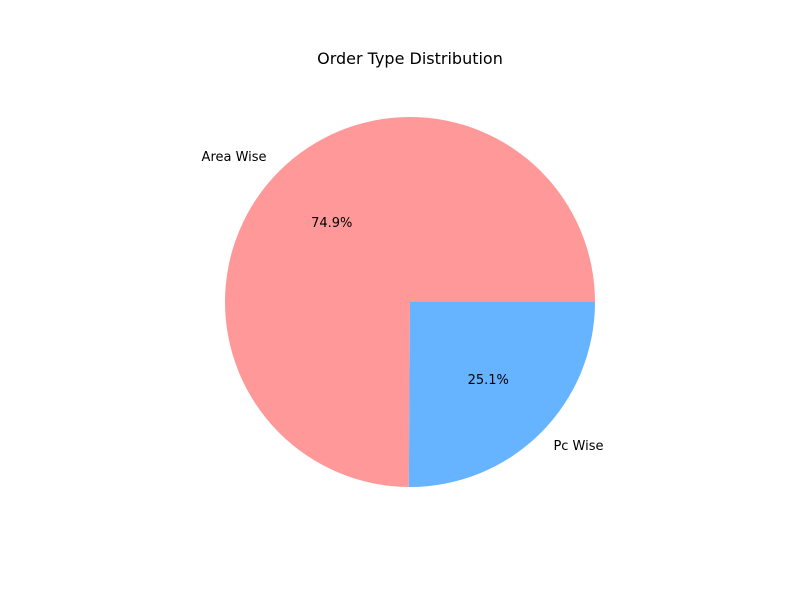 This screenshot has height=600, width=800. I want to click on slice-percentage-label: 25.1%, so click(488, 380).